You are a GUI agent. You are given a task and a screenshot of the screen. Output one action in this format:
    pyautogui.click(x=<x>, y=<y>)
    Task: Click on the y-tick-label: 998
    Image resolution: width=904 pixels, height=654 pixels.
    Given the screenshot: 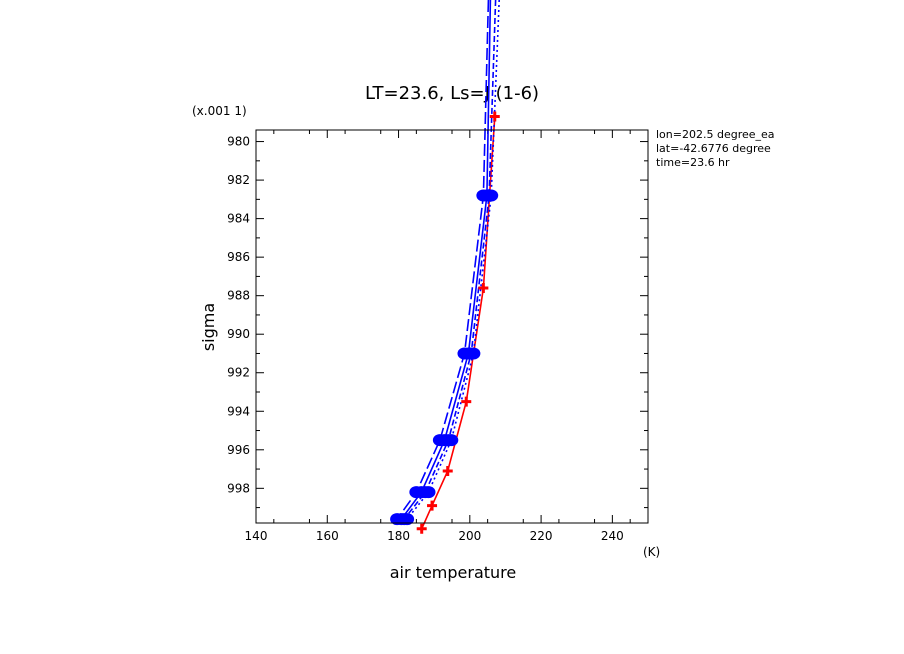 What is the action you would take?
    pyautogui.click(x=238, y=488)
    